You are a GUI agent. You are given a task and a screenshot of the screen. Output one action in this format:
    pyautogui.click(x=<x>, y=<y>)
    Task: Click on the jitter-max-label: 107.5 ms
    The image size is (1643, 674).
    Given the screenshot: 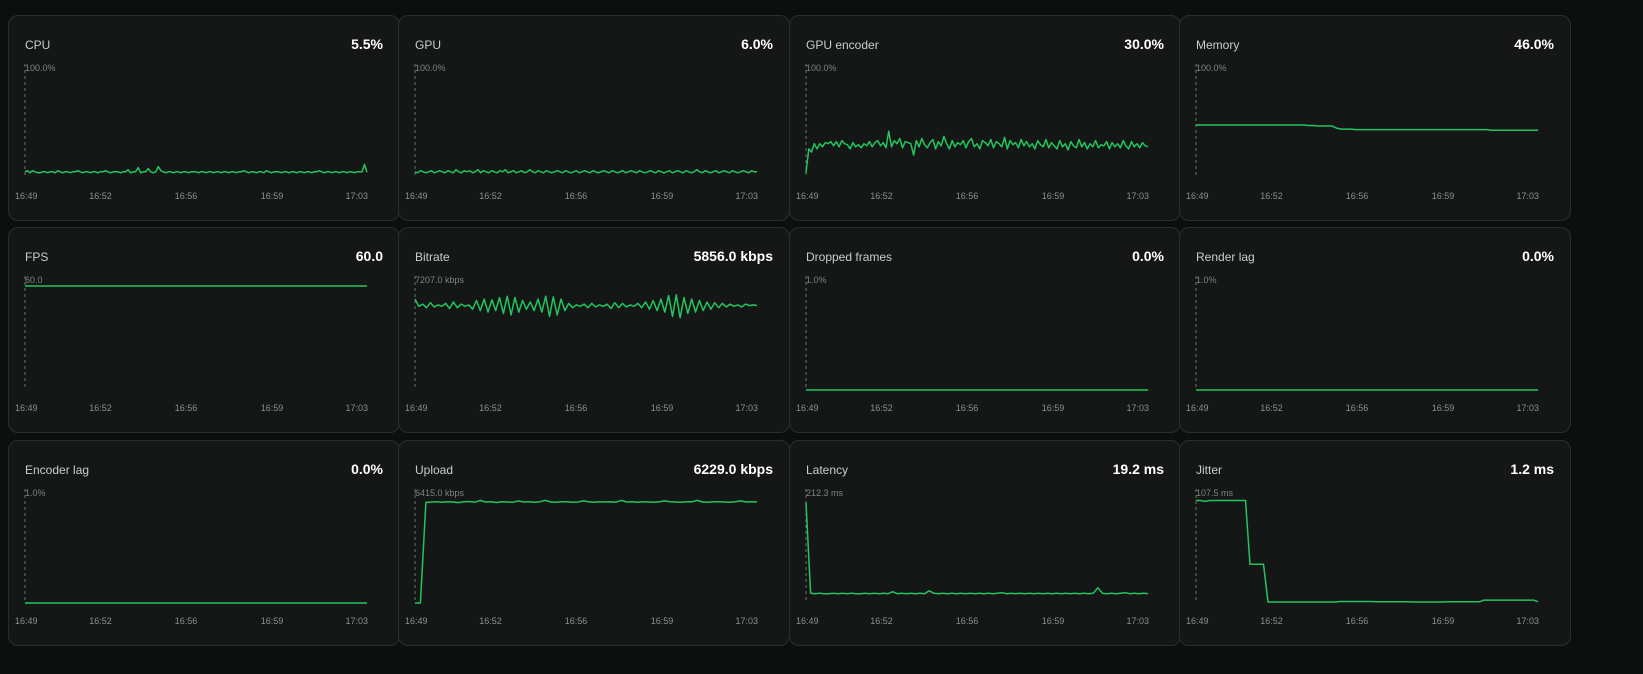 What is the action you would take?
    pyautogui.click(x=1215, y=493)
    